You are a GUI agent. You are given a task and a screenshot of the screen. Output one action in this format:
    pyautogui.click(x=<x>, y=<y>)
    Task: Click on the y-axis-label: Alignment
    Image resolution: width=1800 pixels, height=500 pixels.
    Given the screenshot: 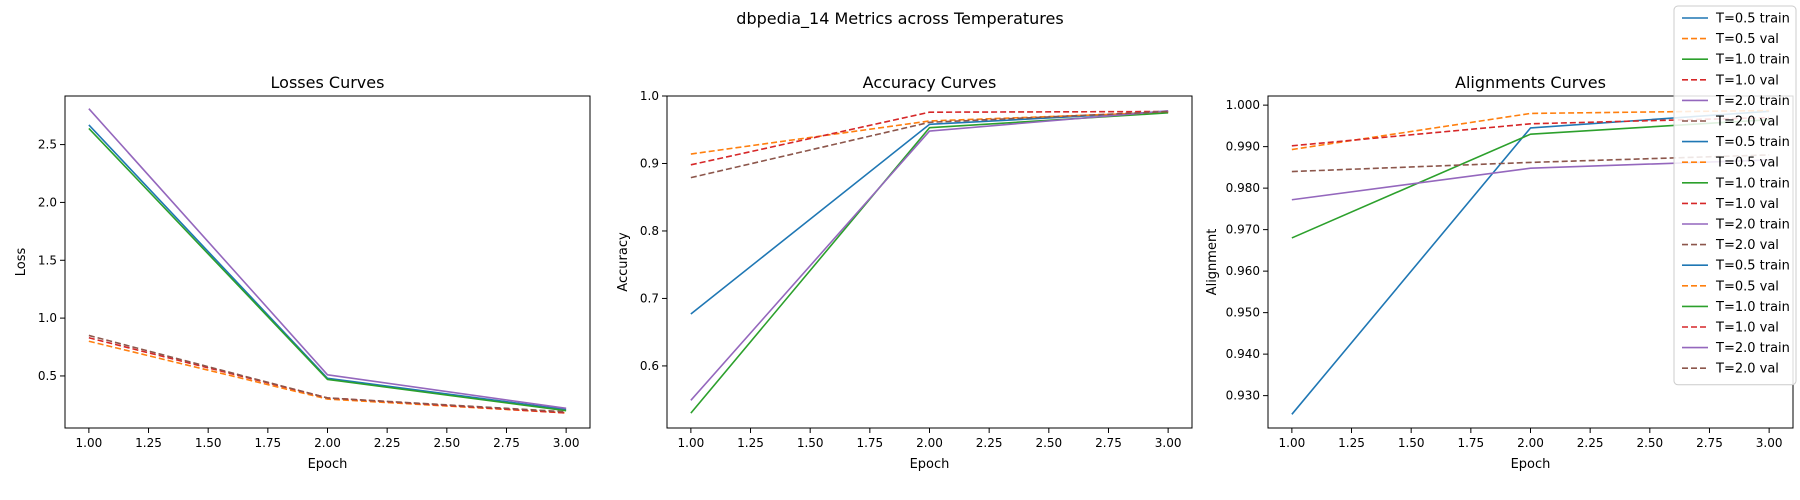 What is the action you would take?
    pyautogui.click(x=1212, y=262)
    